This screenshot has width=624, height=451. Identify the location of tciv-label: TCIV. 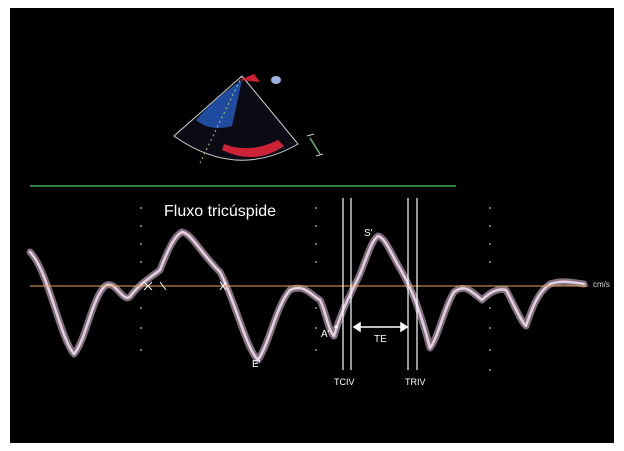
(344, 382).